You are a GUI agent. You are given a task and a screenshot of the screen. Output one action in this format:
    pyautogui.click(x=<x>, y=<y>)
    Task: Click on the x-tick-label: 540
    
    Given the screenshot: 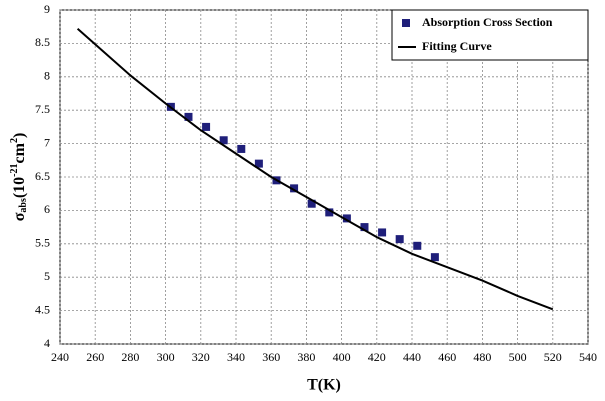 What is the action you would take?
    pyautogui.click(x=588, y=357)
    